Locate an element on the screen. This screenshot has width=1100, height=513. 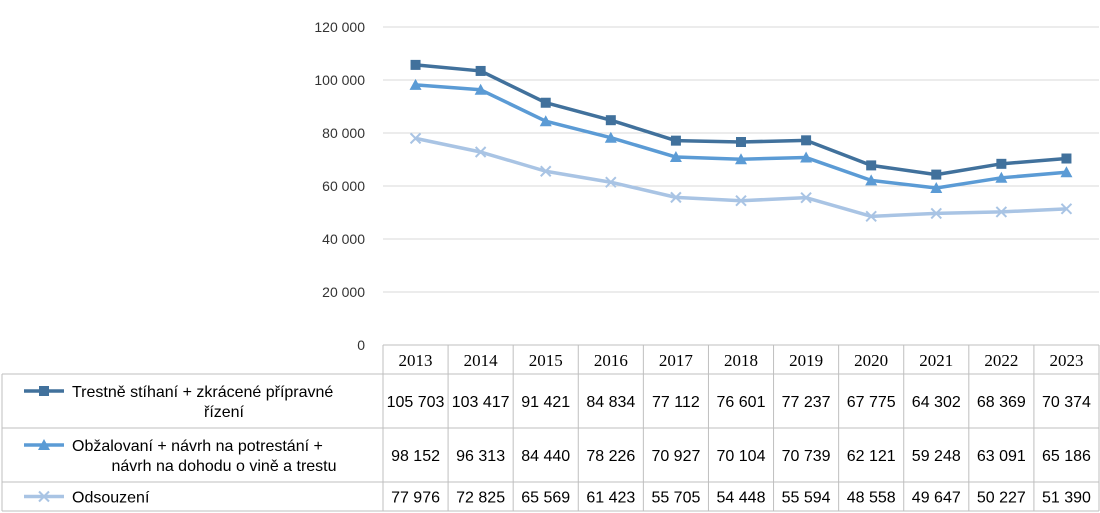
data-label: 59 248 is located at coordinates (936, 456).